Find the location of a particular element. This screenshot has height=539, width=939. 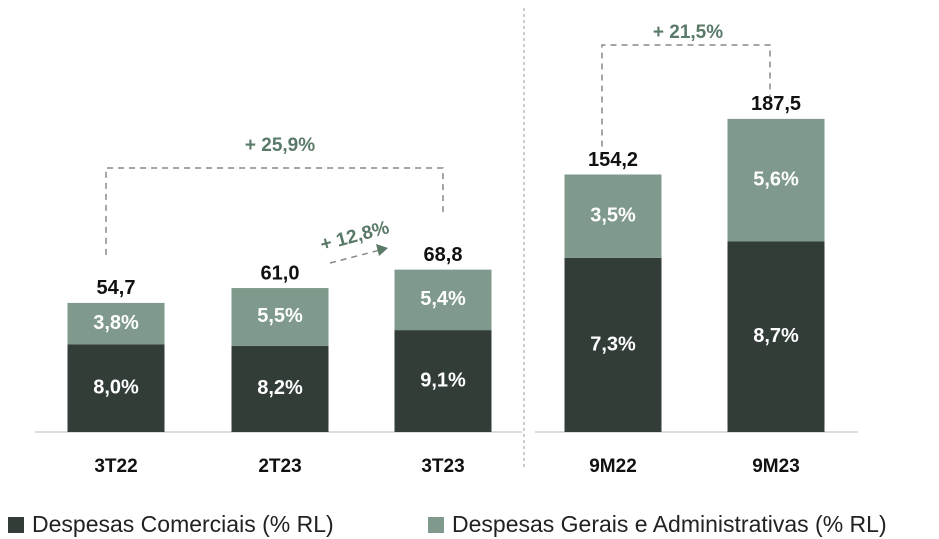

total-label: 54,7 is located at coordinates (116, 288).